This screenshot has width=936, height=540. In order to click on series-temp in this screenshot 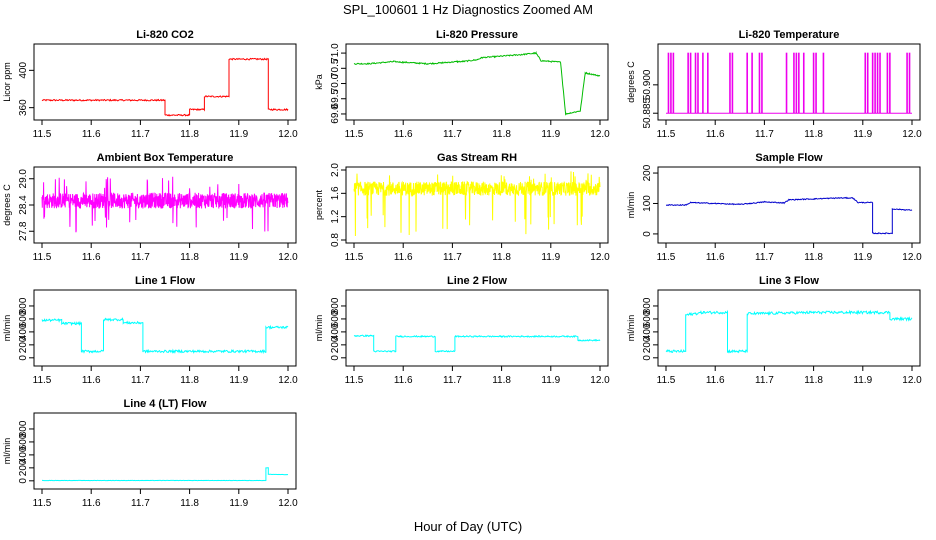, I will do `click(789, 83)`.